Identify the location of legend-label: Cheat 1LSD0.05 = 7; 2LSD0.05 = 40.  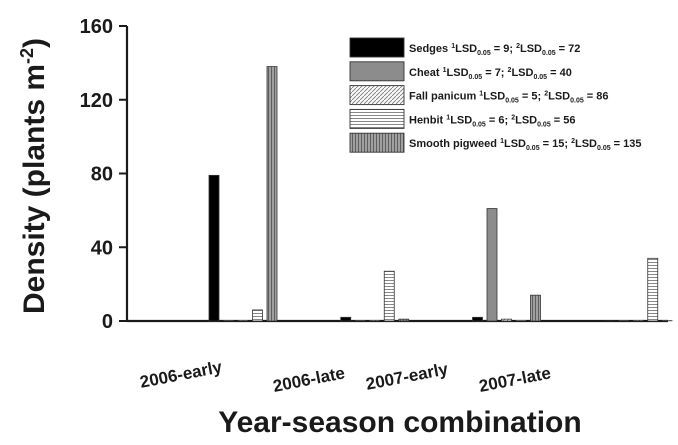
(490, 74).